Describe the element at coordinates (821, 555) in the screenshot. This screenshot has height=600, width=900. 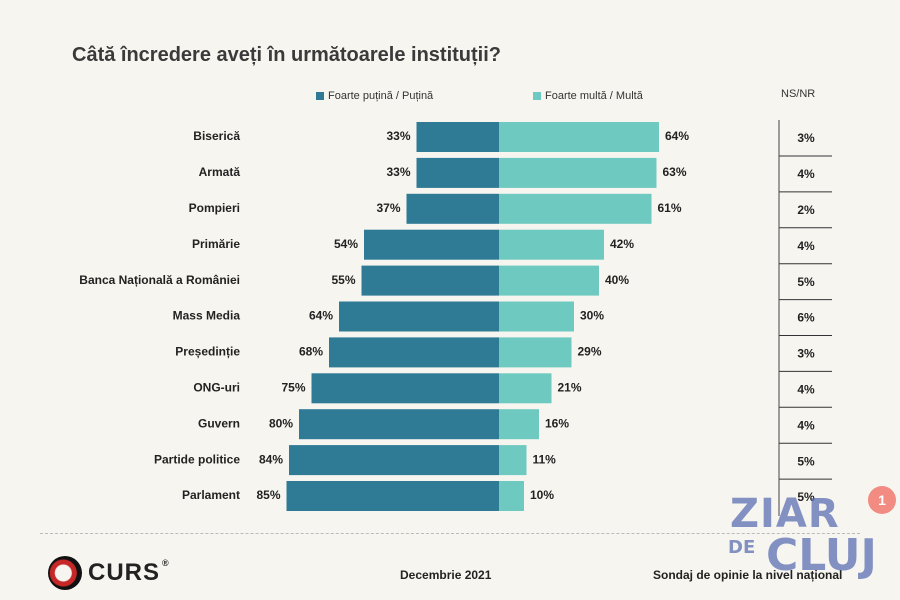
I see `watermark-line-3: CLUJ` at that location.